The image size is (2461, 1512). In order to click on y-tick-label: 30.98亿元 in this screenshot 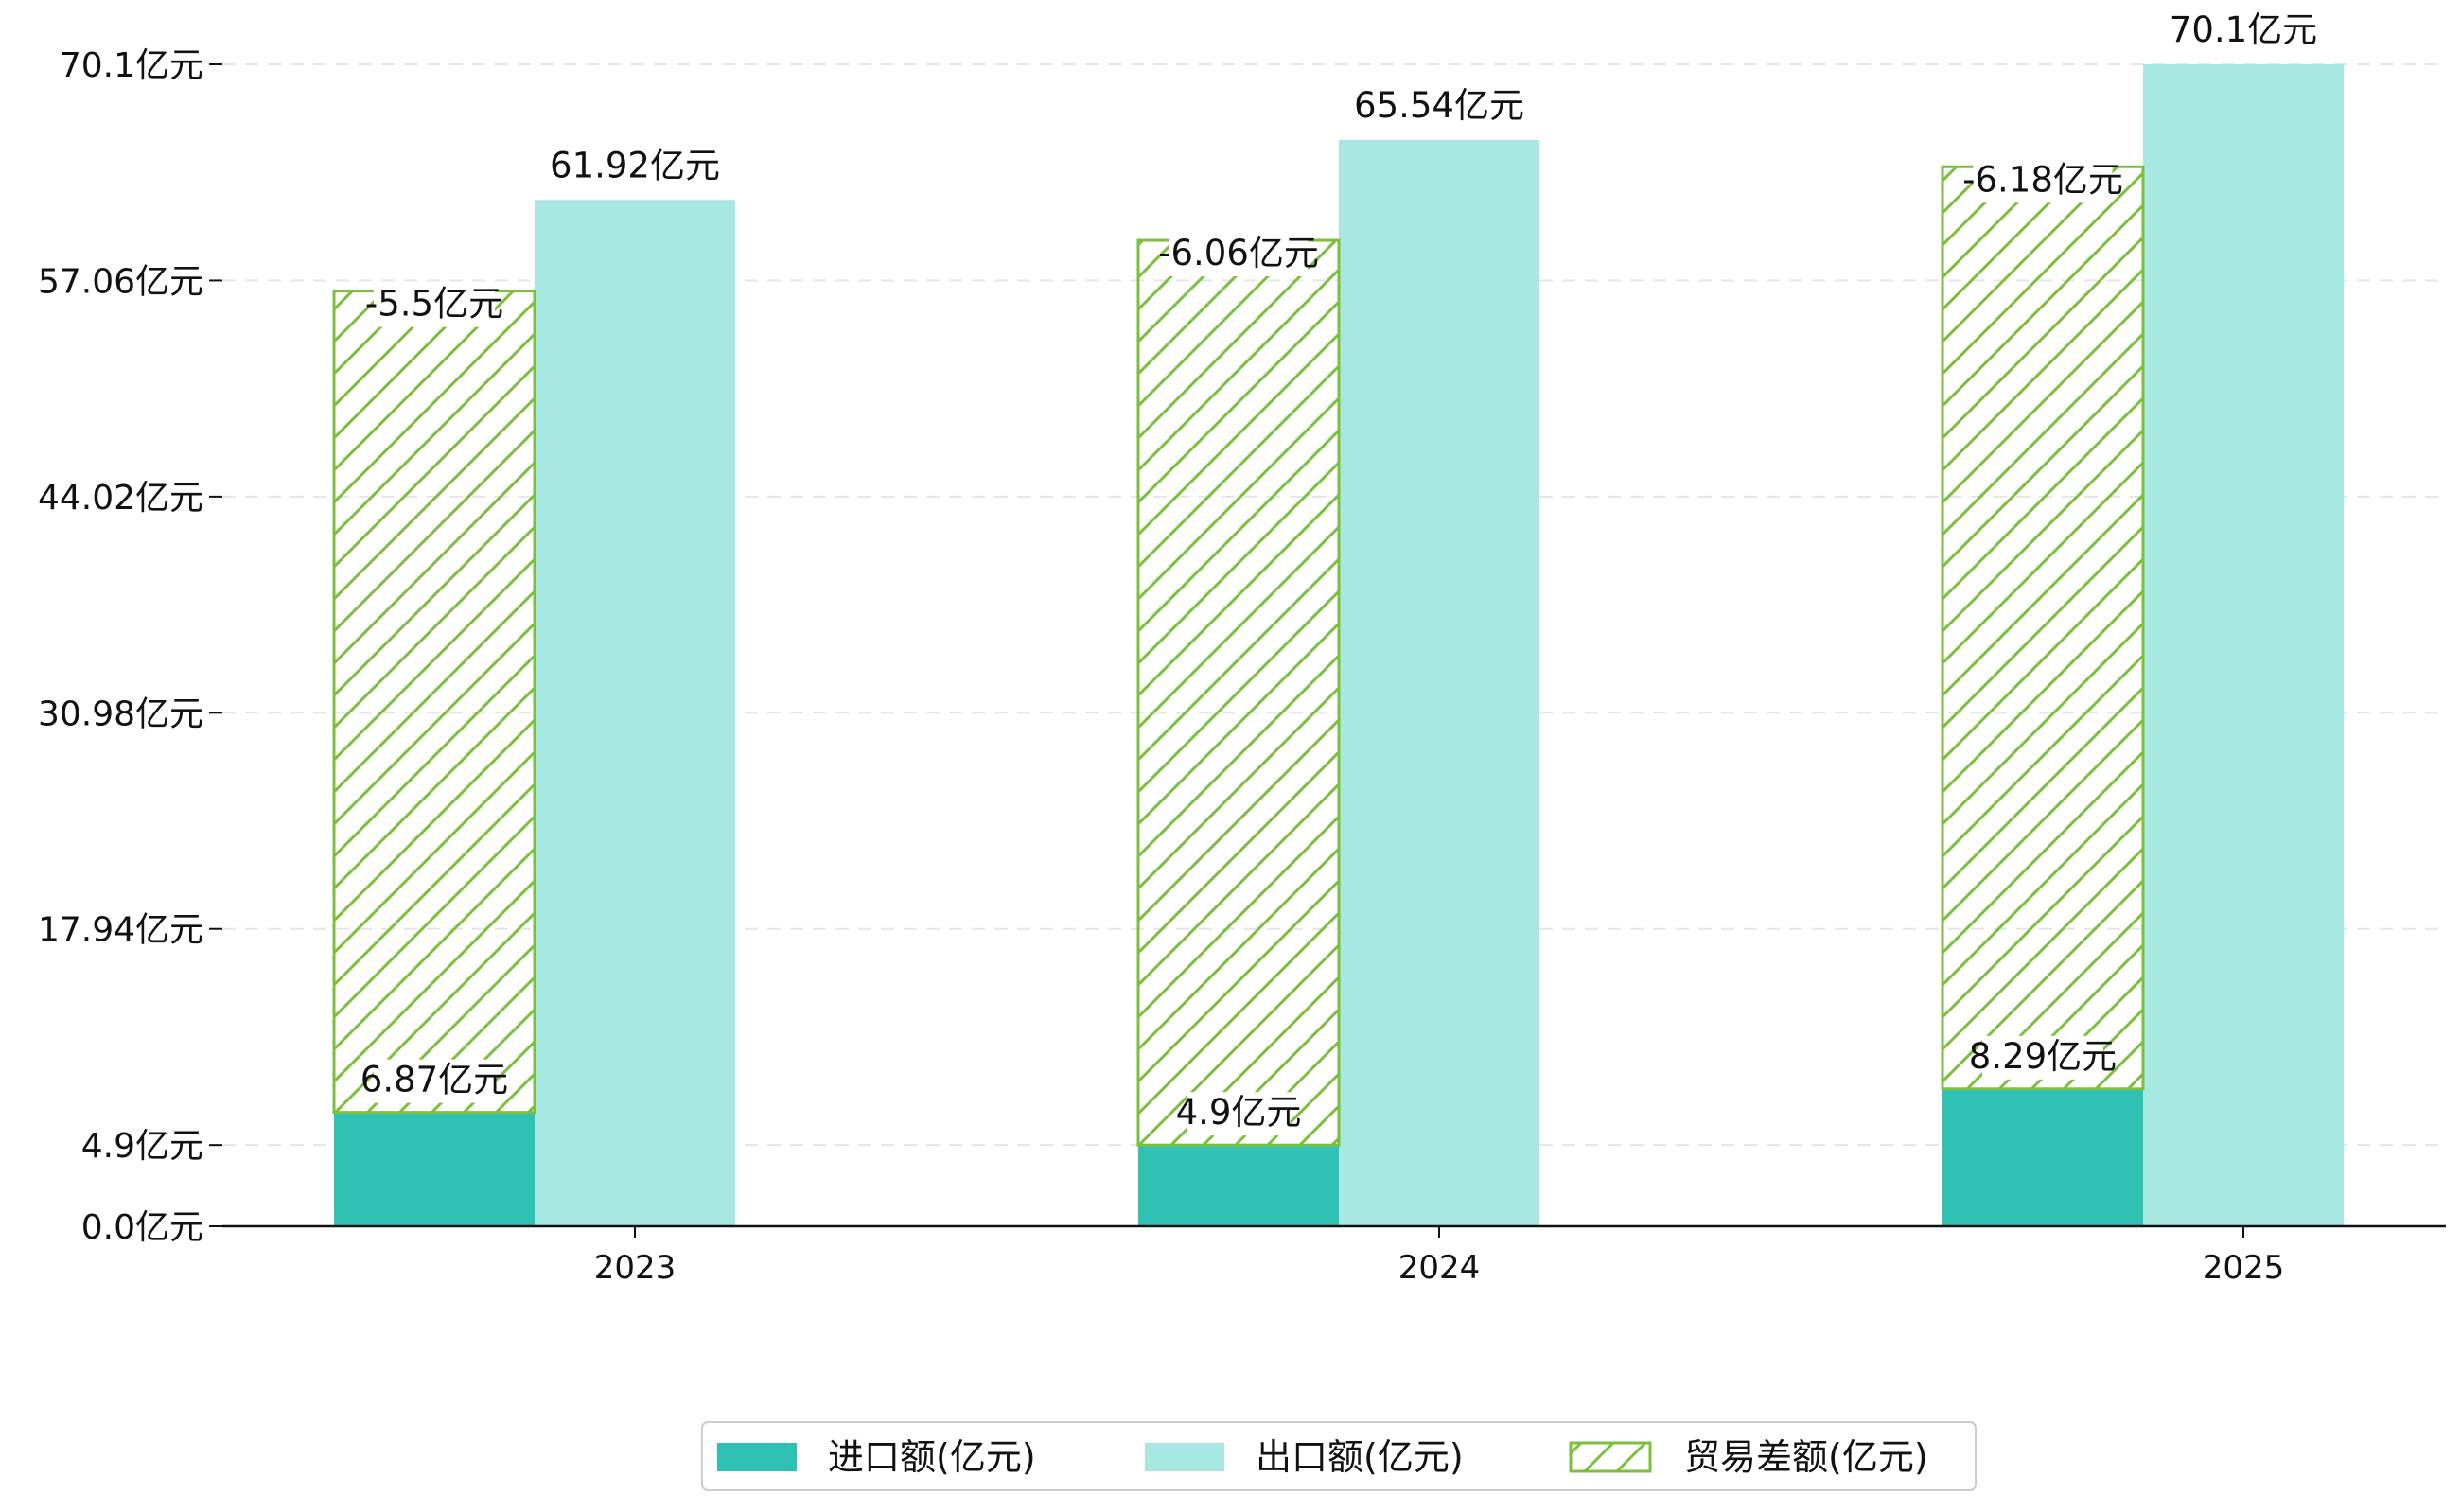, I will do `click(120, 713)`.